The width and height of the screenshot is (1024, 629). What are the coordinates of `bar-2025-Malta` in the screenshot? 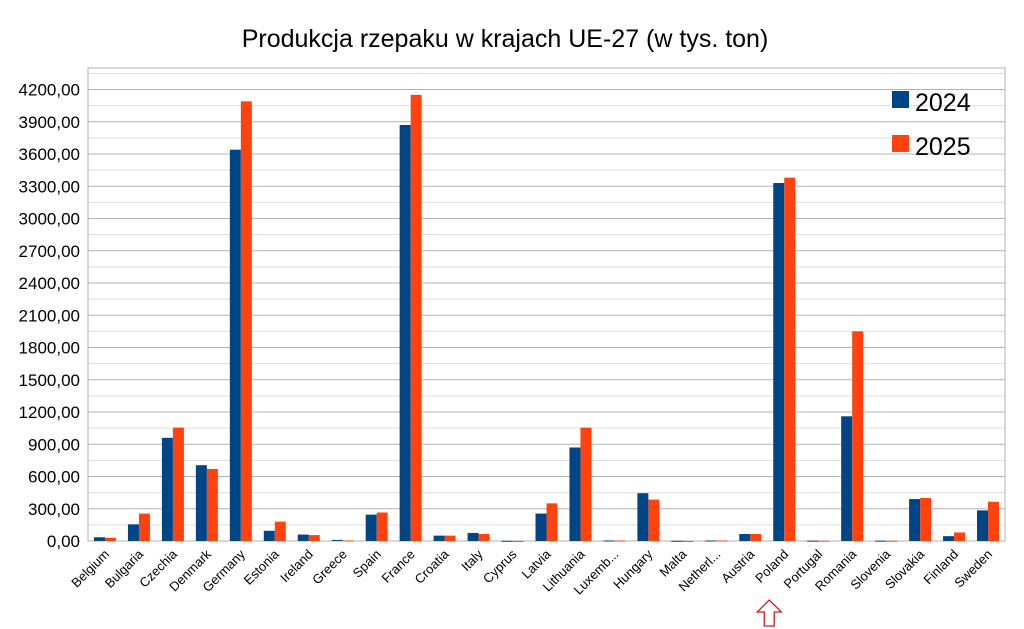 It's located at (688, 541).